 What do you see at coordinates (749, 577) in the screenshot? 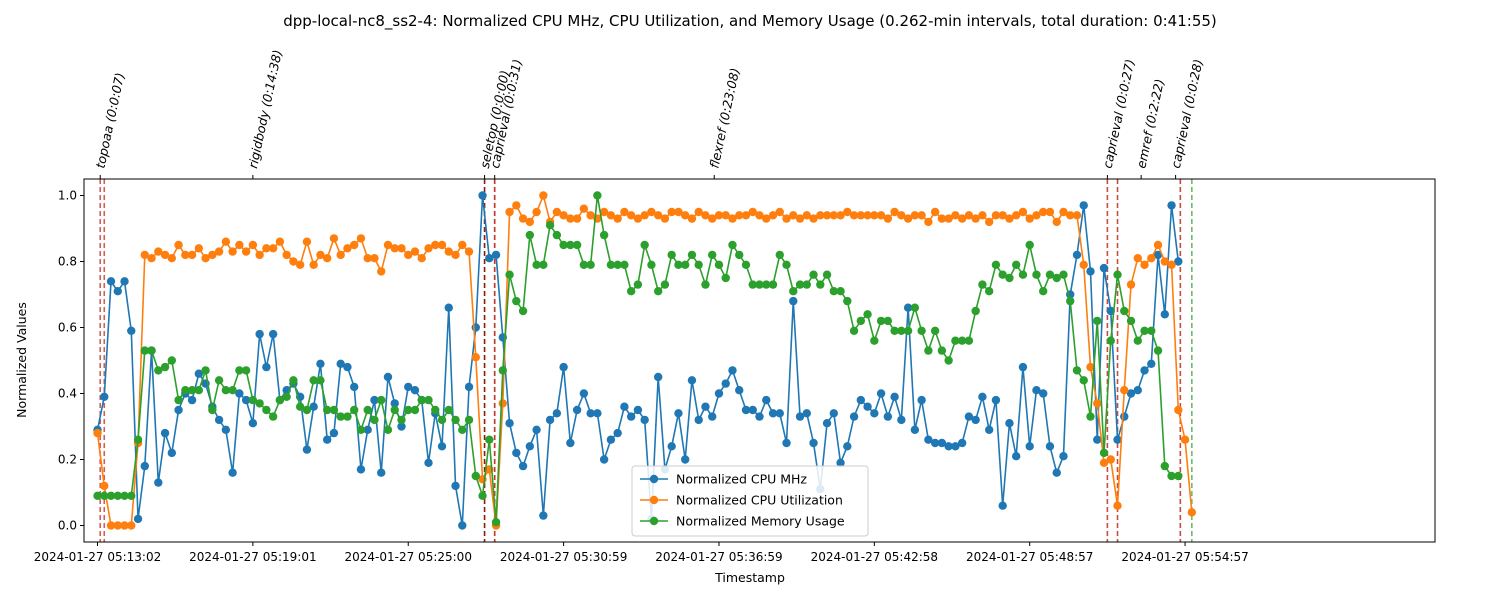
I see `x-axis-label: Timestamp` at bounding box center [749, 577].